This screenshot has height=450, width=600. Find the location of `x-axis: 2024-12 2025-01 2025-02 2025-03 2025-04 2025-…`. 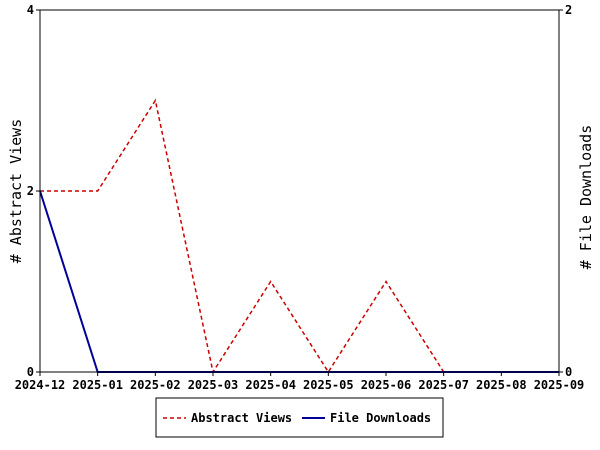

x-axis: 2024-12 2025-01 2025-02 2025-03 2025-04 2025-… is located at coordinates (300, 382).